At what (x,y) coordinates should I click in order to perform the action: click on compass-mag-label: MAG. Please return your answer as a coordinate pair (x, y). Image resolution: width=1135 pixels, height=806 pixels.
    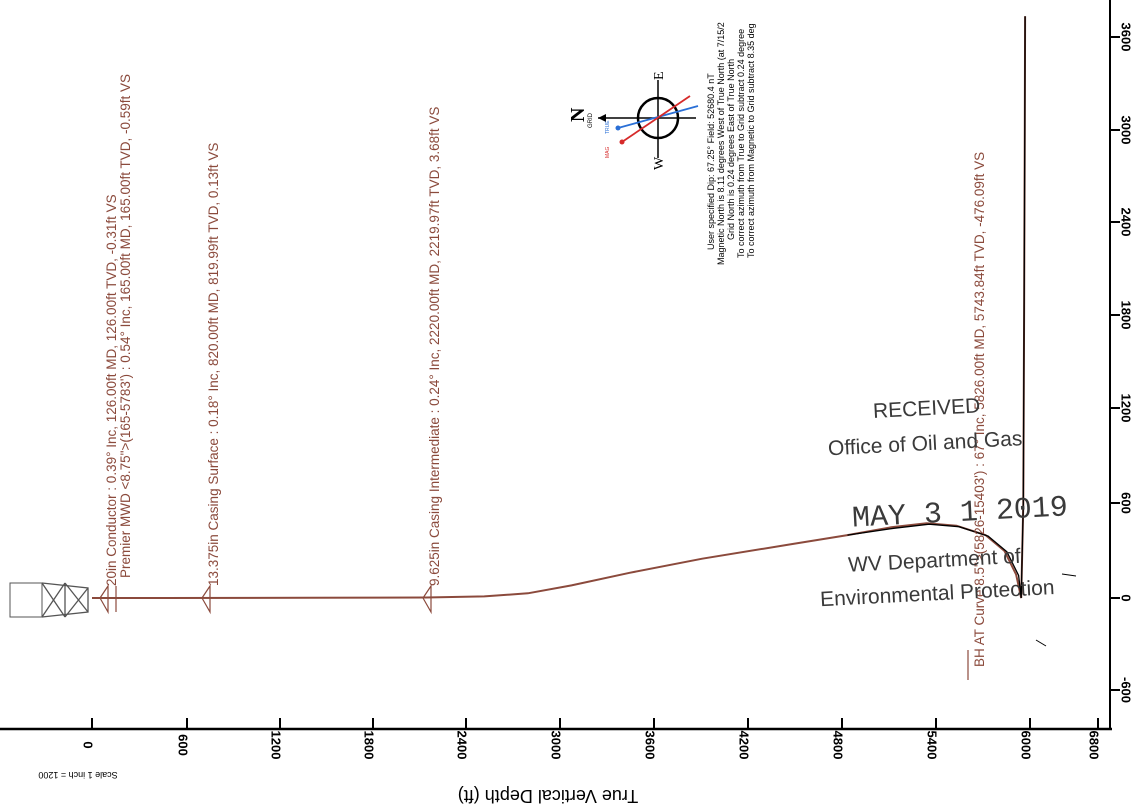
    Looking at the image, I should click on (608, 153).